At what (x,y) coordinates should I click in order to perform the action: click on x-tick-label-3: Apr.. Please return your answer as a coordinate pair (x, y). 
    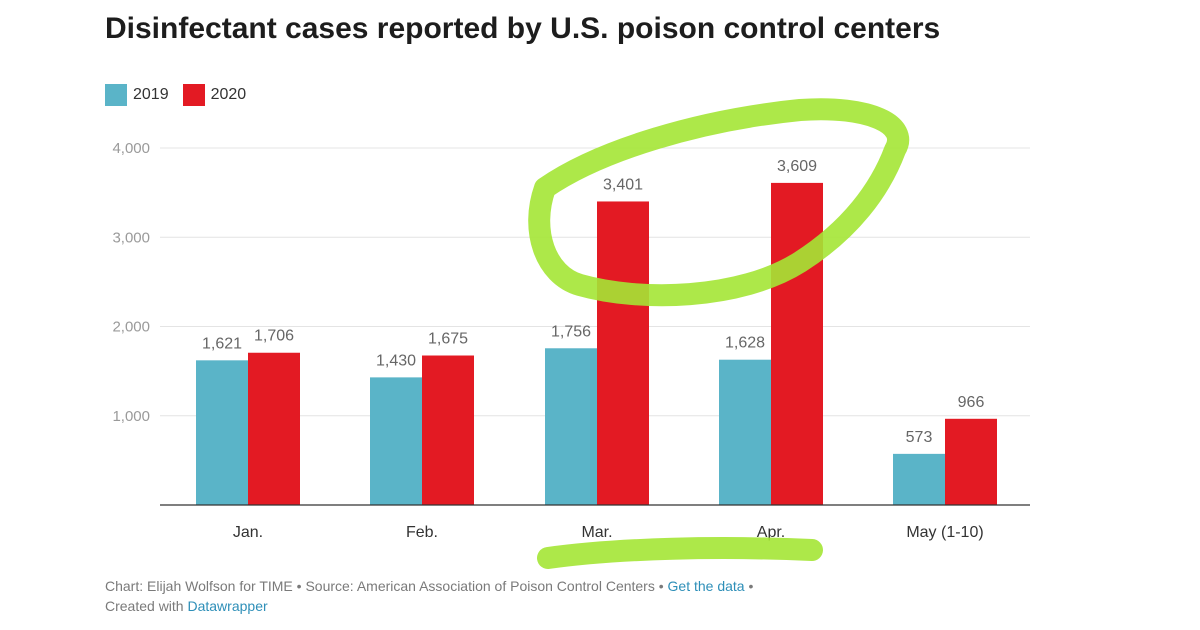
    Looking at the image, I should click on (771, 532).